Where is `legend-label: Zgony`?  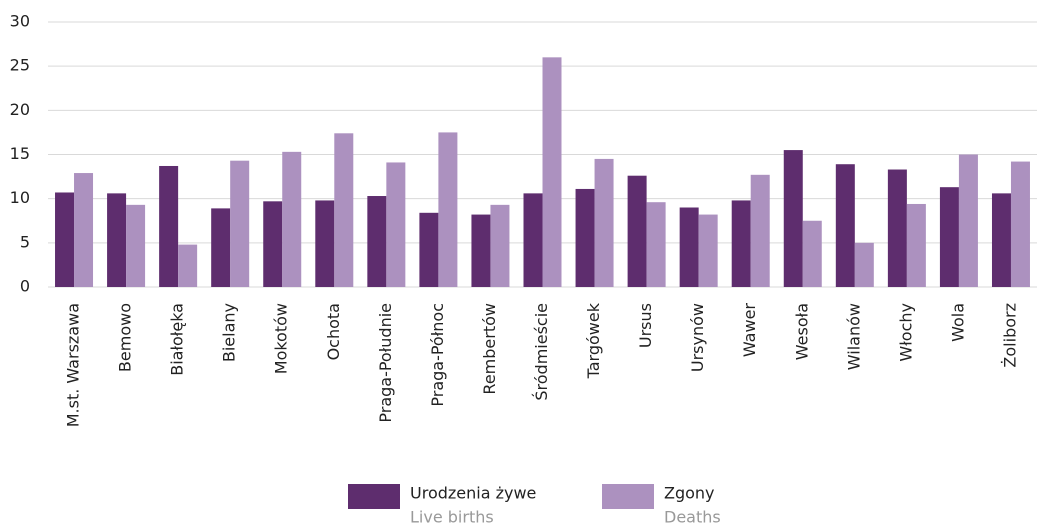 legend-label: Zgony is located at coordinates (689, 493).